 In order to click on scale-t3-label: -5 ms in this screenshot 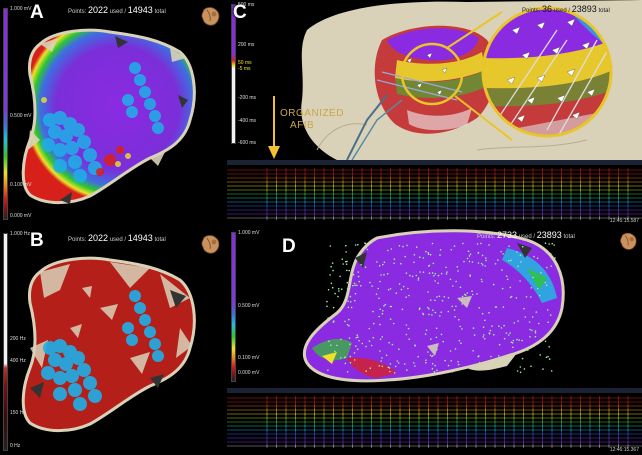, I will do `click(244, 69)`.